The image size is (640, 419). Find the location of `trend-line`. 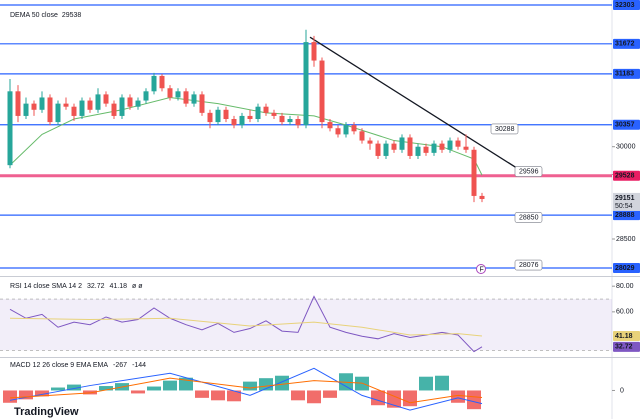

trend-line is located at coordinates (416, 104).